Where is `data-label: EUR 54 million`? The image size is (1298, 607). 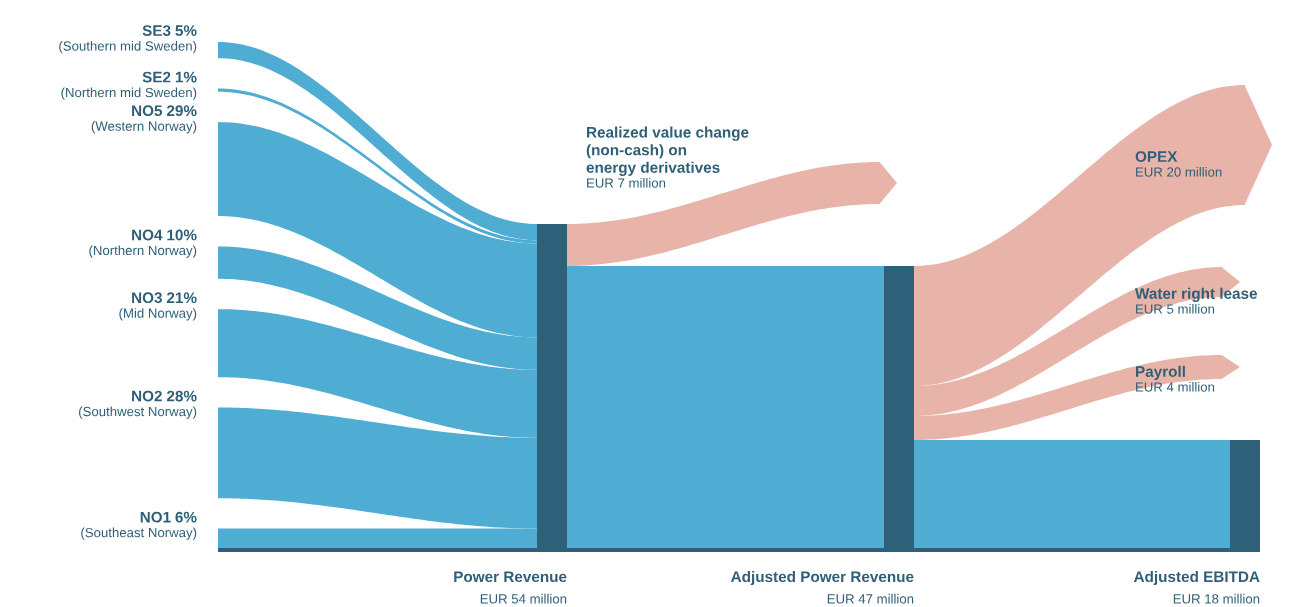 data-label: EUR 54 million is located at coordinates (523, 598).